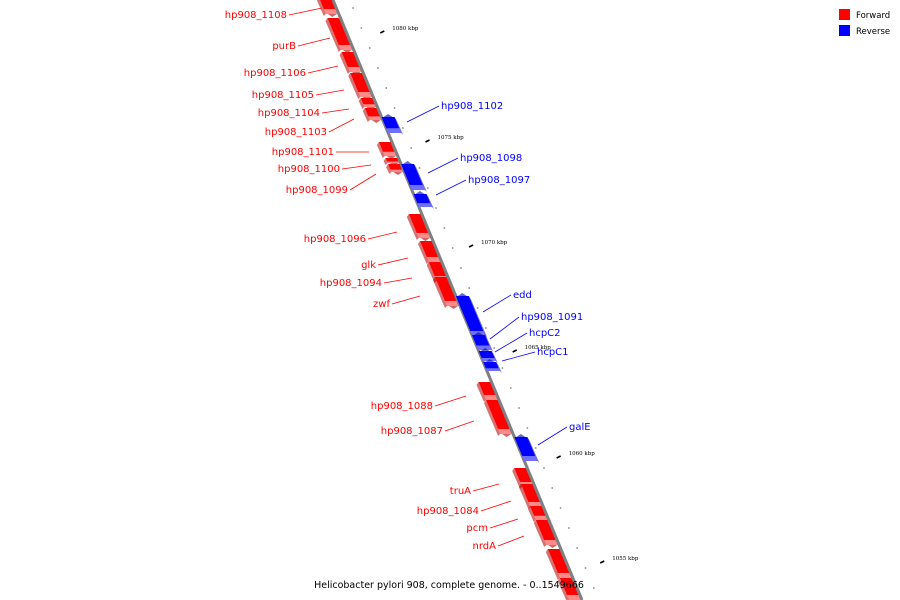 The image size is (900, 600). Describe the element at coordinates (864, 23) in the screenshot. I see `legend: Forward Reverse` at that location.